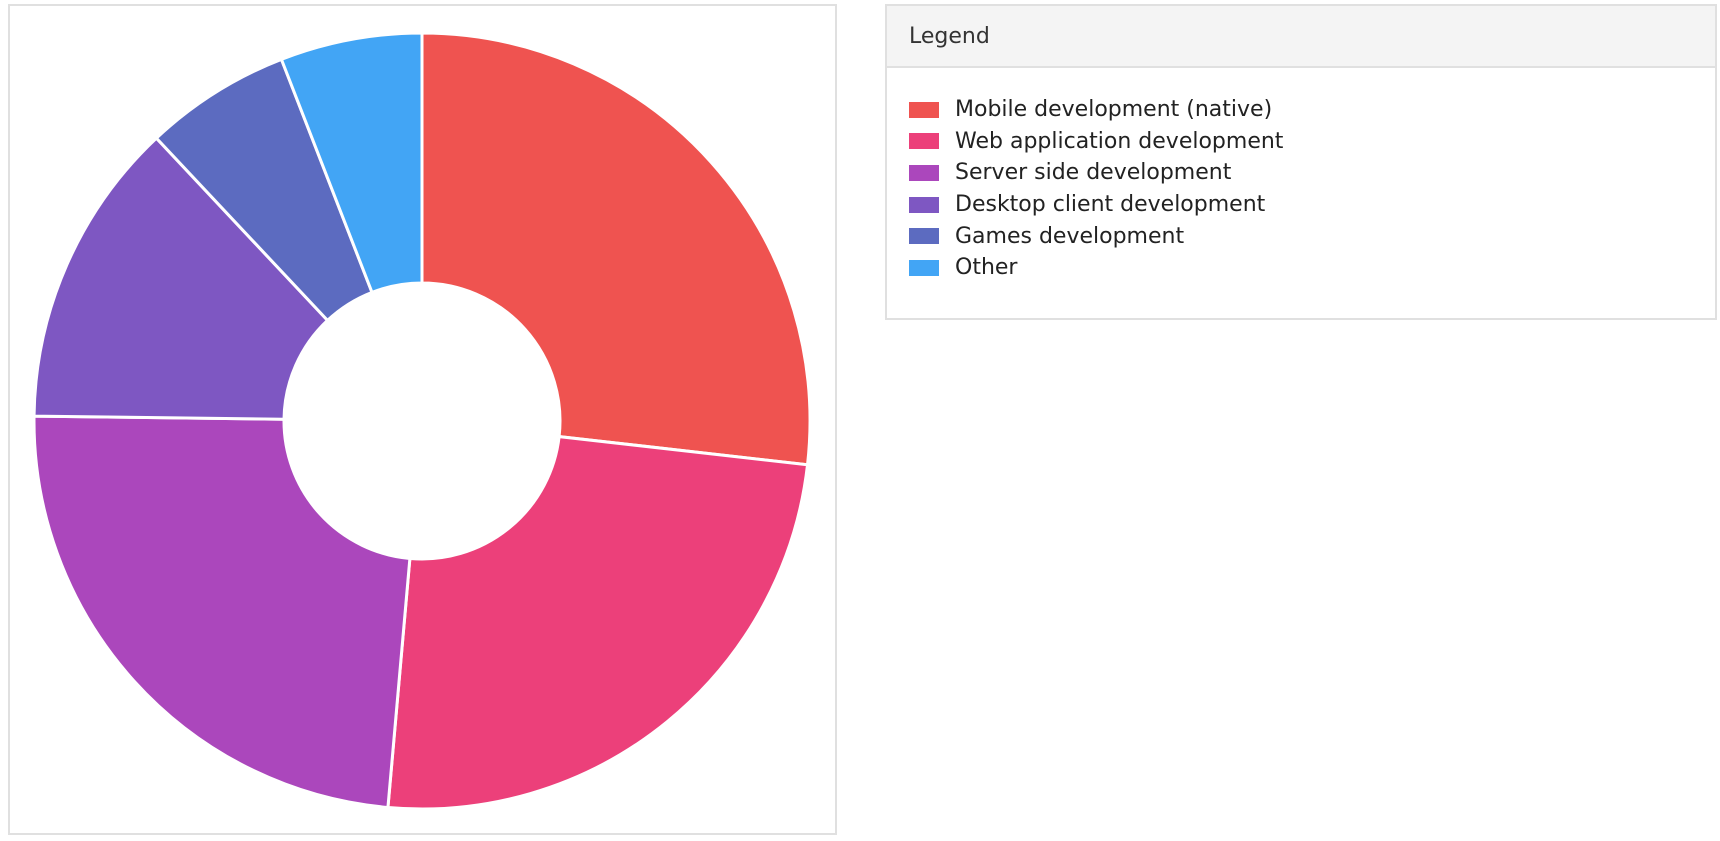  I want to click on legend-item: Mobile development (native), so click(1312, 110).